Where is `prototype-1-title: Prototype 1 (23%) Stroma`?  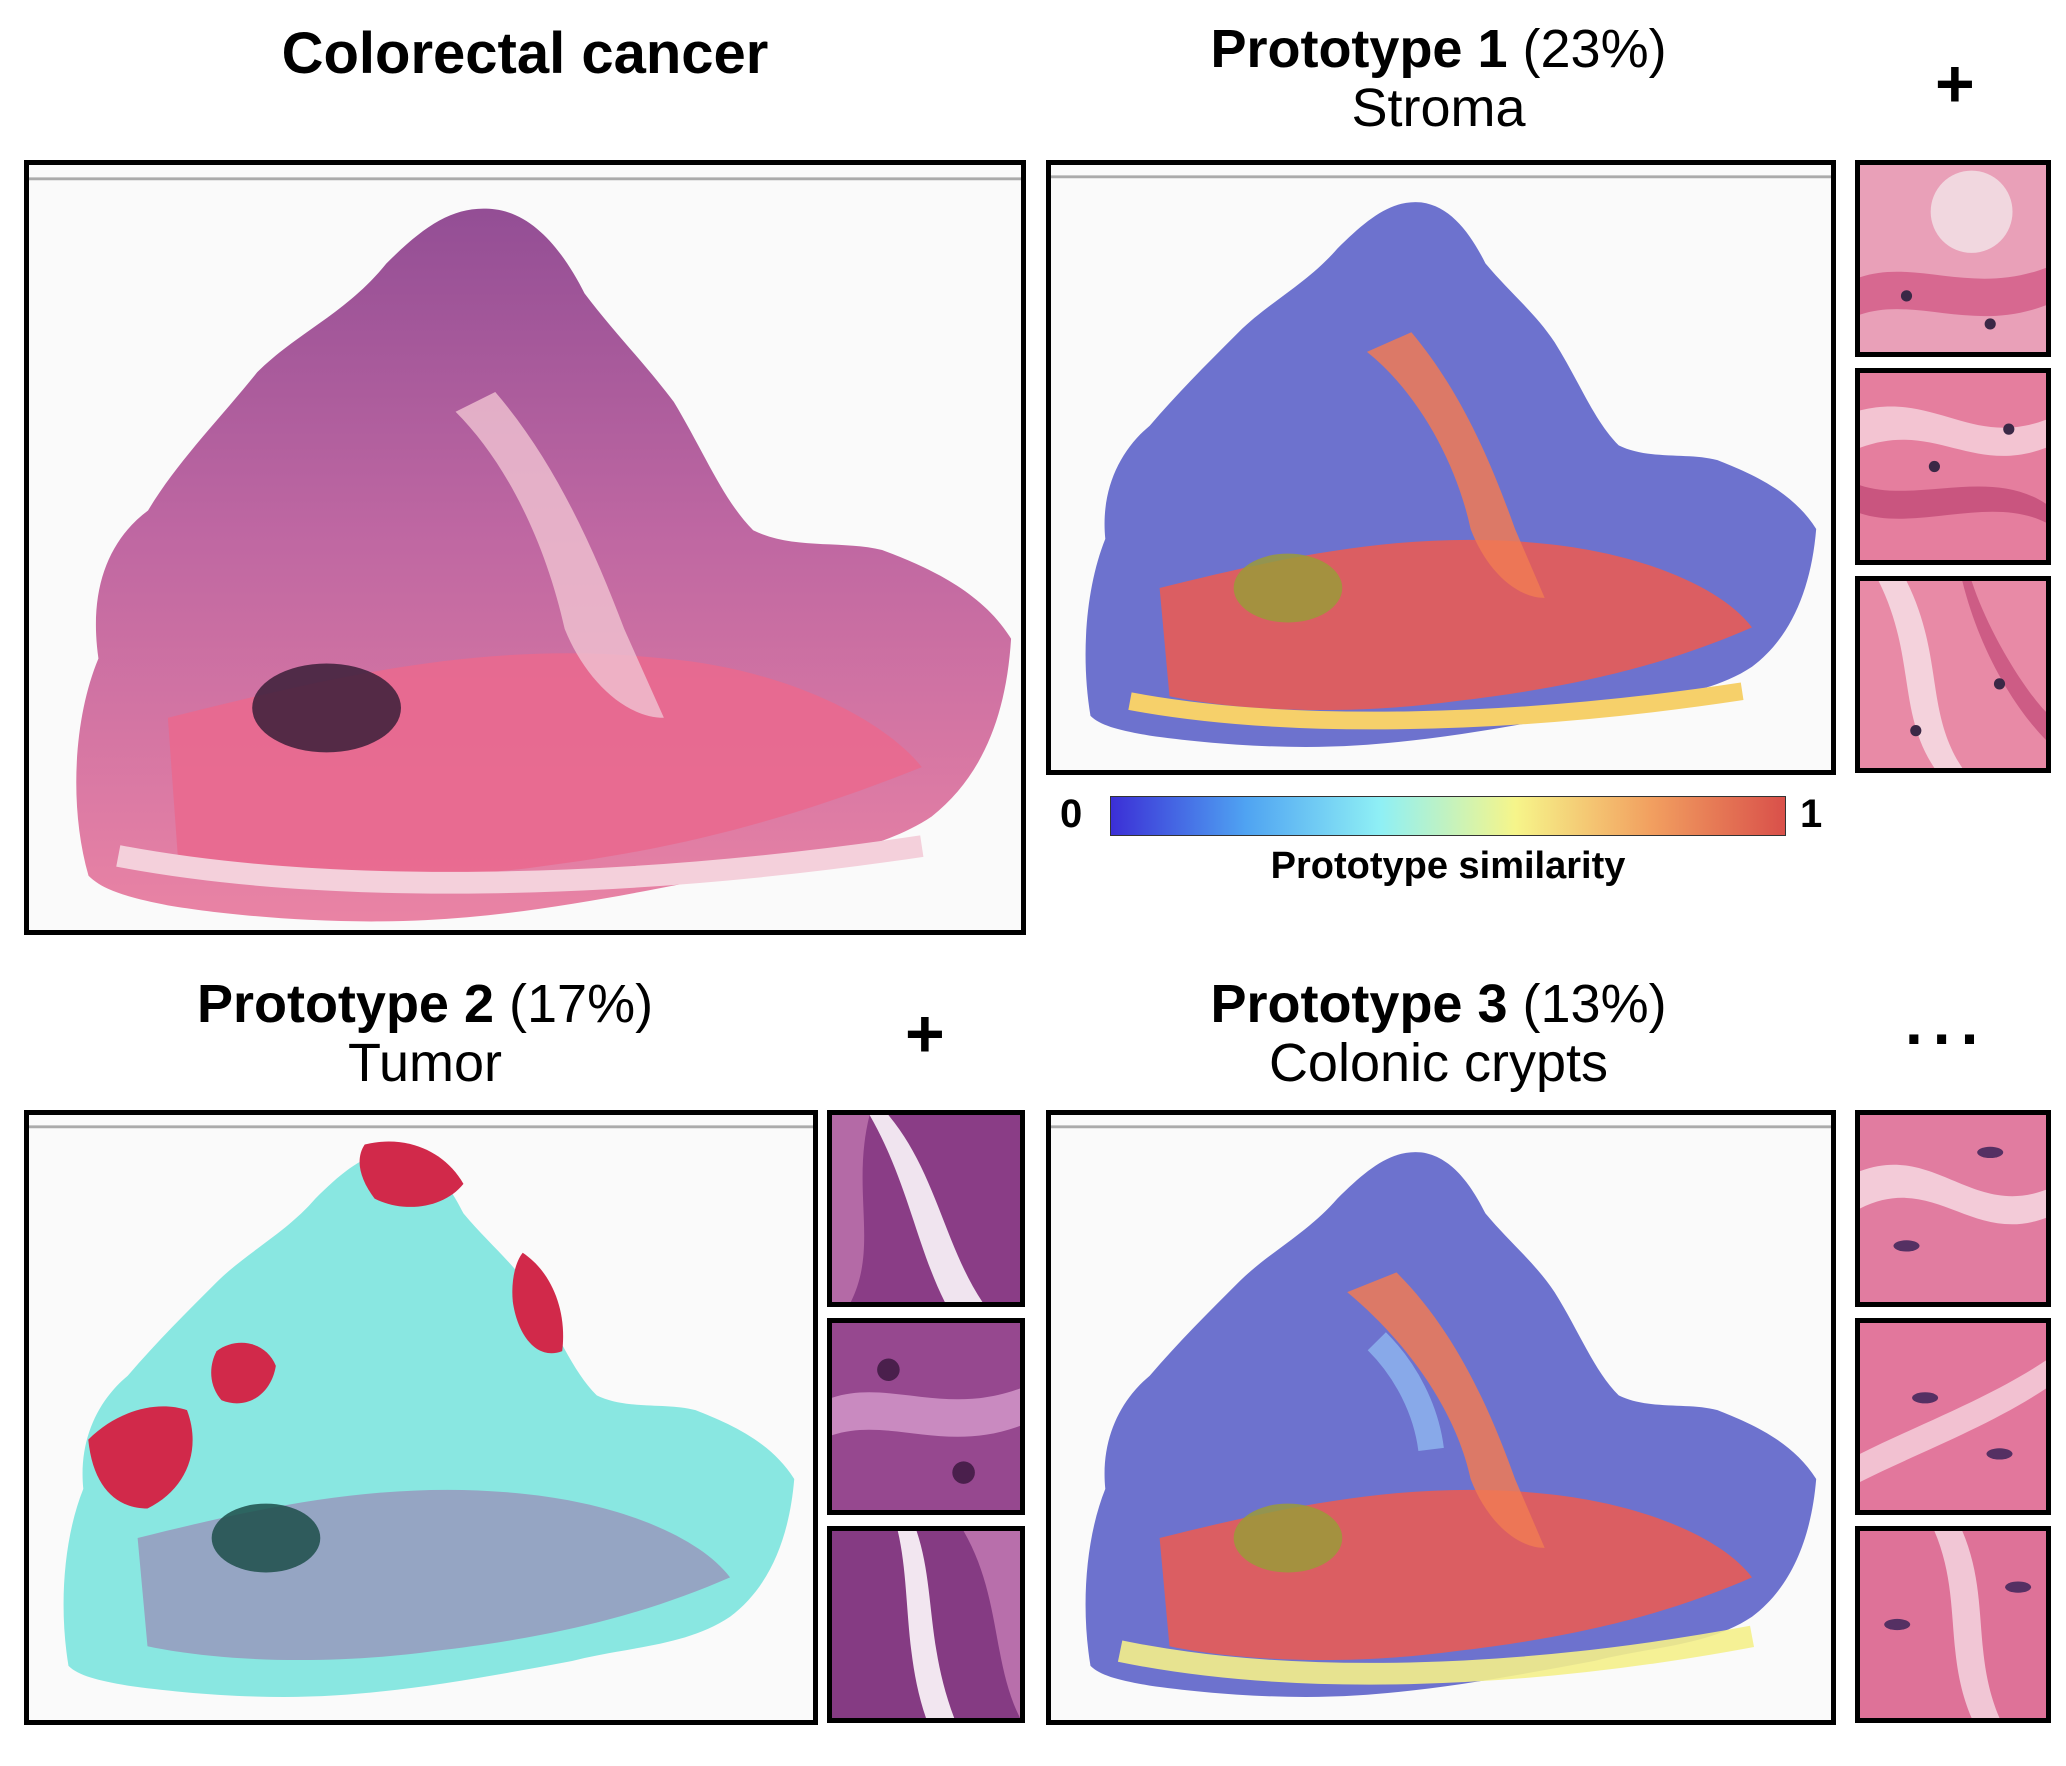
prototype-1-title: Prototype 1 (23%) Stroma is located at coordinates (1438, 79).